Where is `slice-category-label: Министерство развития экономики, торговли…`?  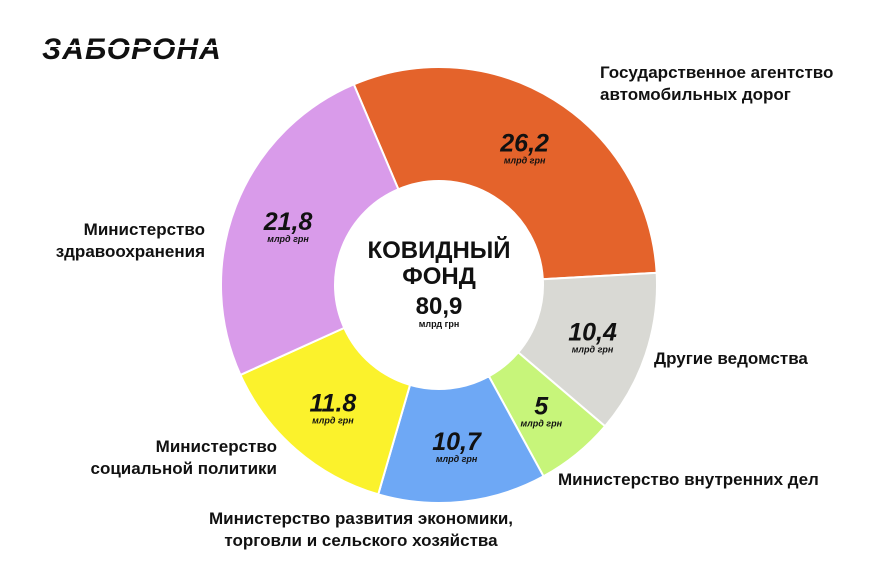
slice-category-label: Министерство развития экономики, торговли… is located at coordinates (361, 529).